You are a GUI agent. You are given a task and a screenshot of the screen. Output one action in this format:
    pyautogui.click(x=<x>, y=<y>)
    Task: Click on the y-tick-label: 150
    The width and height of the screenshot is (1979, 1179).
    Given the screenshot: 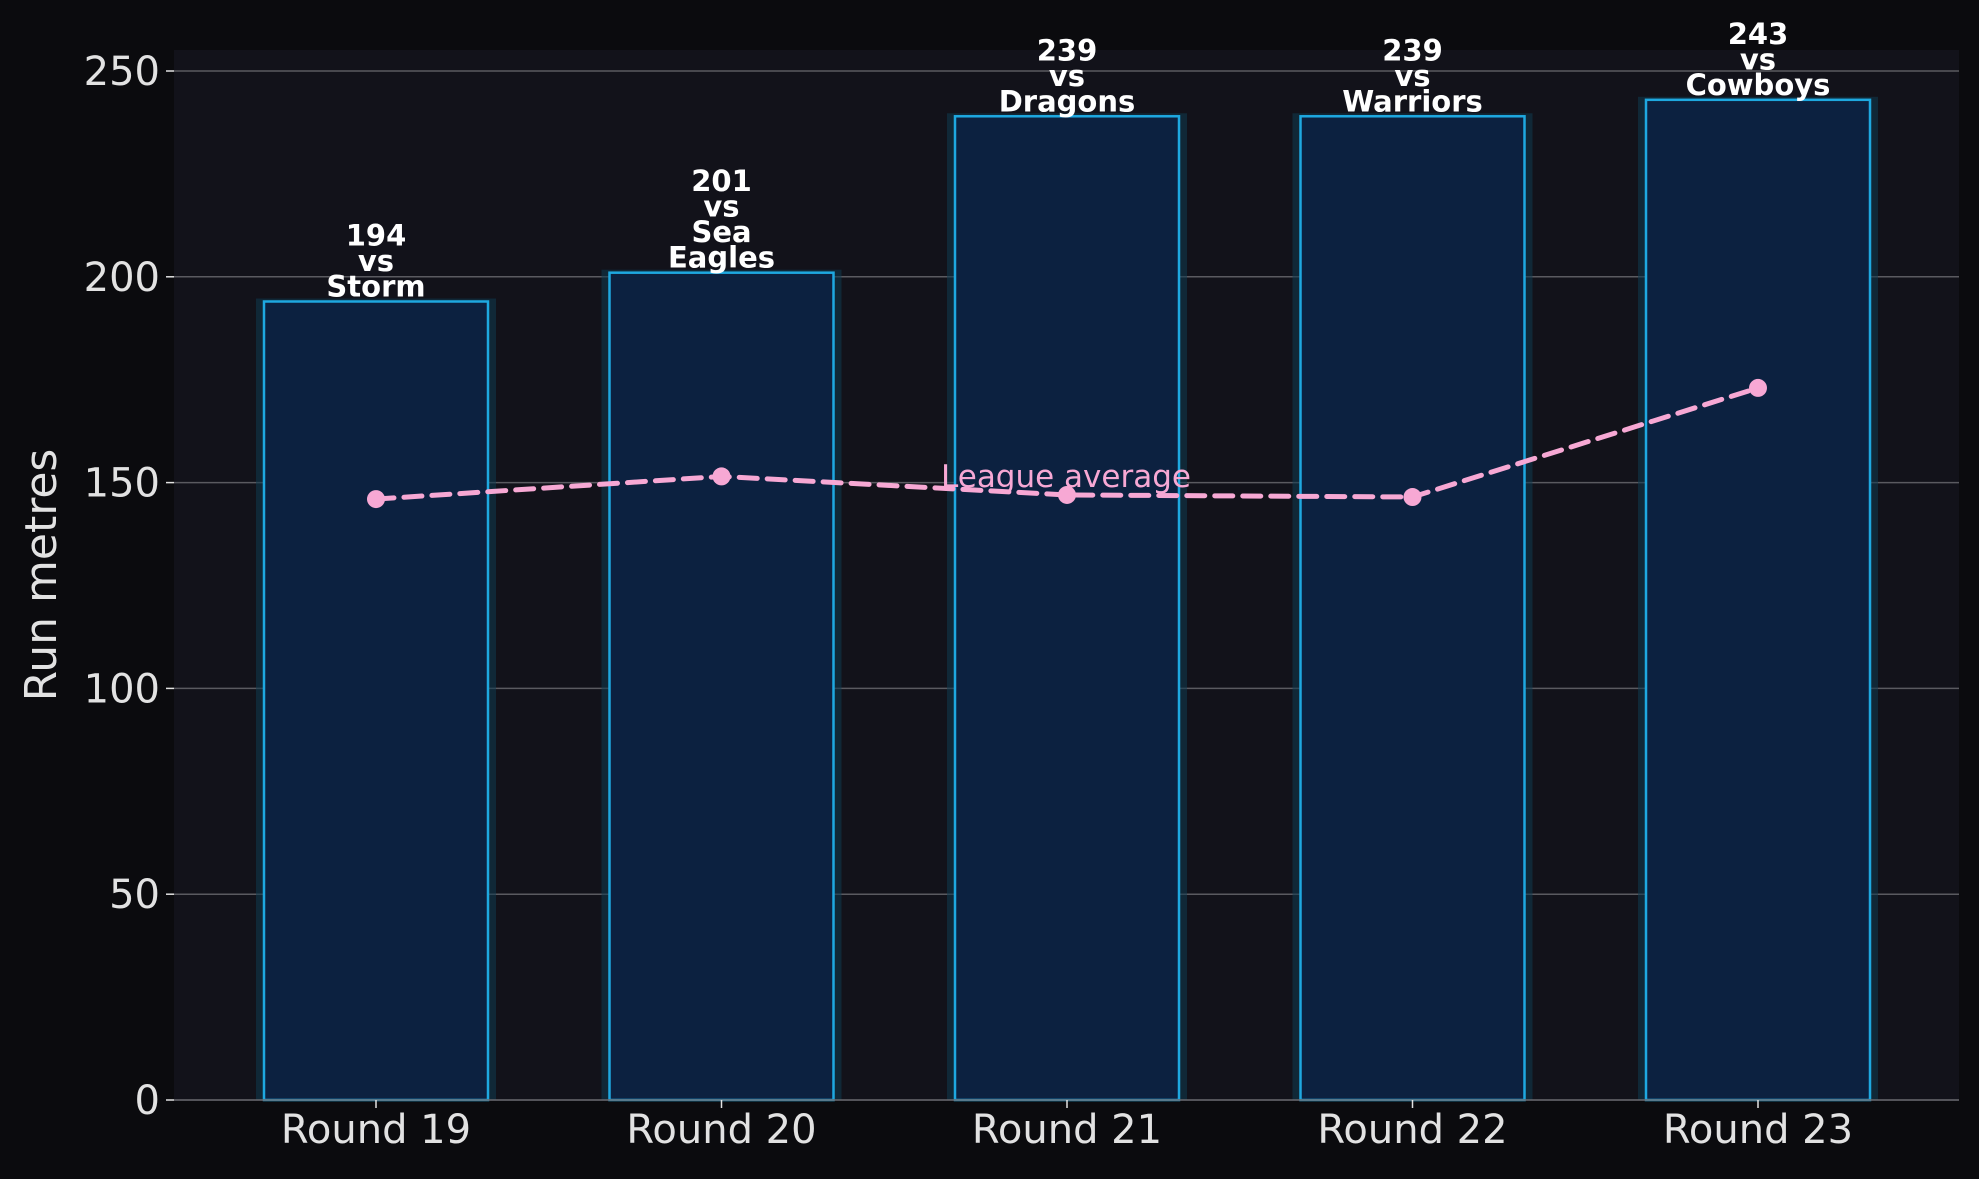 What is the action you would take?
    pyautogui.click(x=122, y=484)
    